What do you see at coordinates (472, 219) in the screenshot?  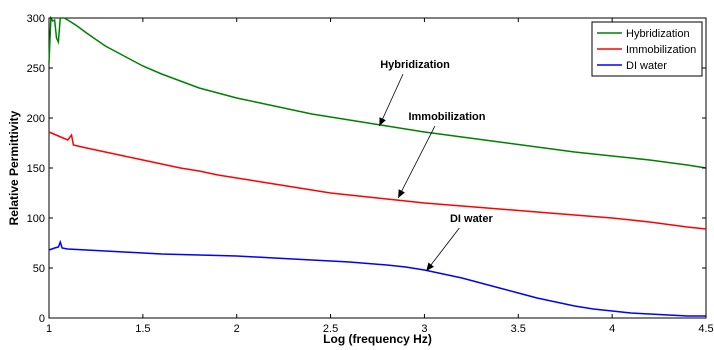 I see `annotation-label-2: DI water` at bounding box center [472, 219].